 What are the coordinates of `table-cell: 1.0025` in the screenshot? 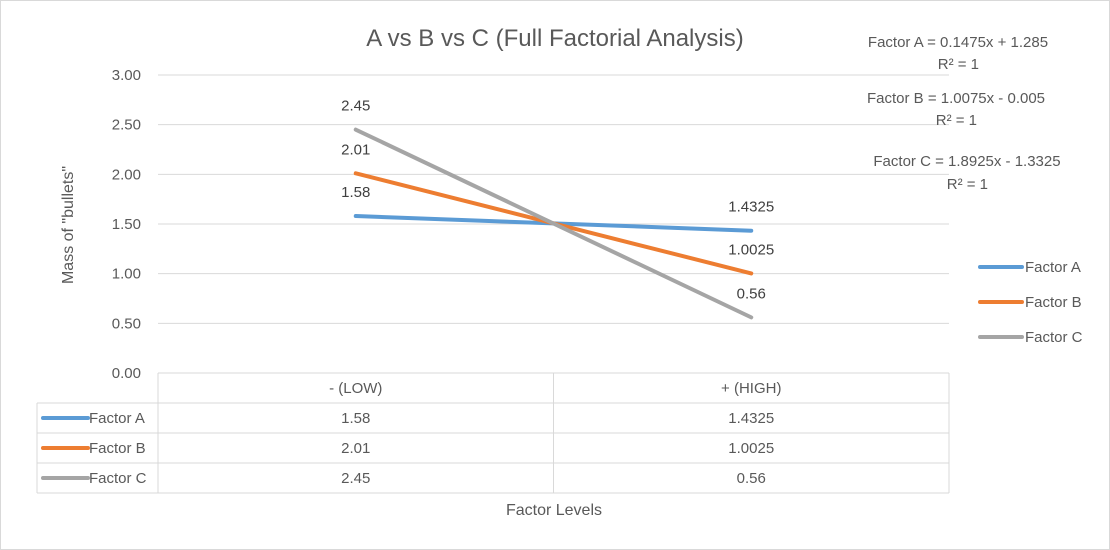 It's located at (751, 448).